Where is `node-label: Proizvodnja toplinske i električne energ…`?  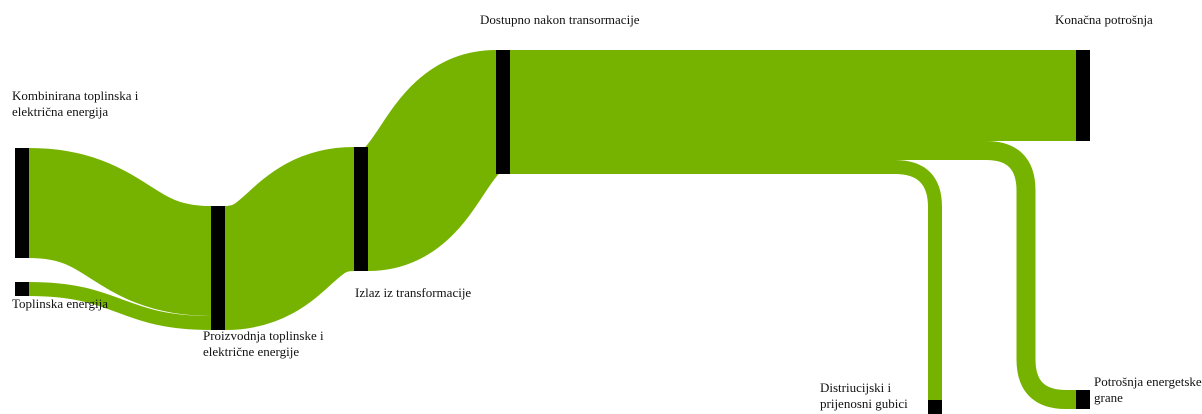
node-label: Proizvodnja toplinske i električne energ… is located at coordinates (263, 343).